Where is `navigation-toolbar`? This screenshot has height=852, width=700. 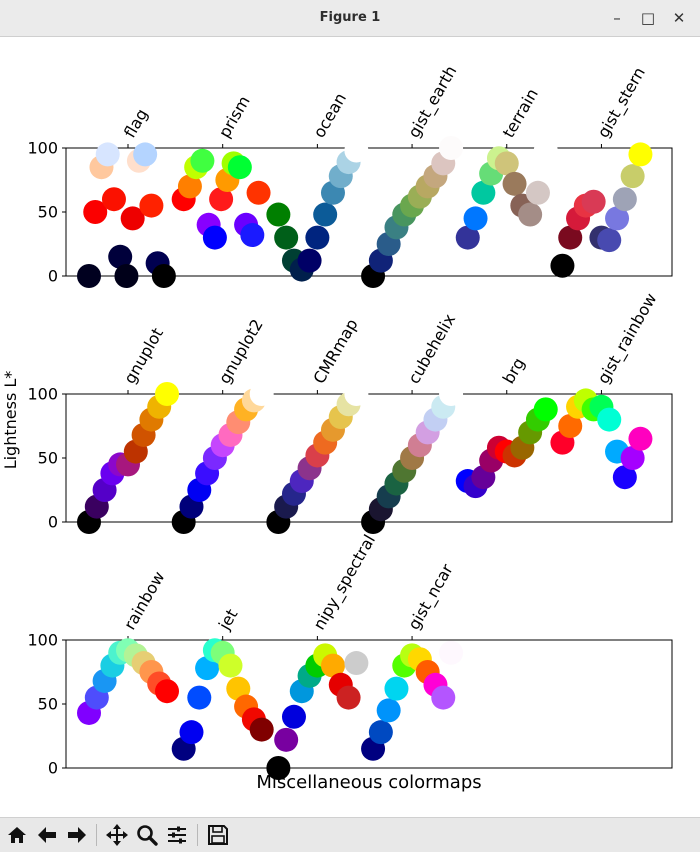
navigation-toolbar is located at coordinates (350, 834).